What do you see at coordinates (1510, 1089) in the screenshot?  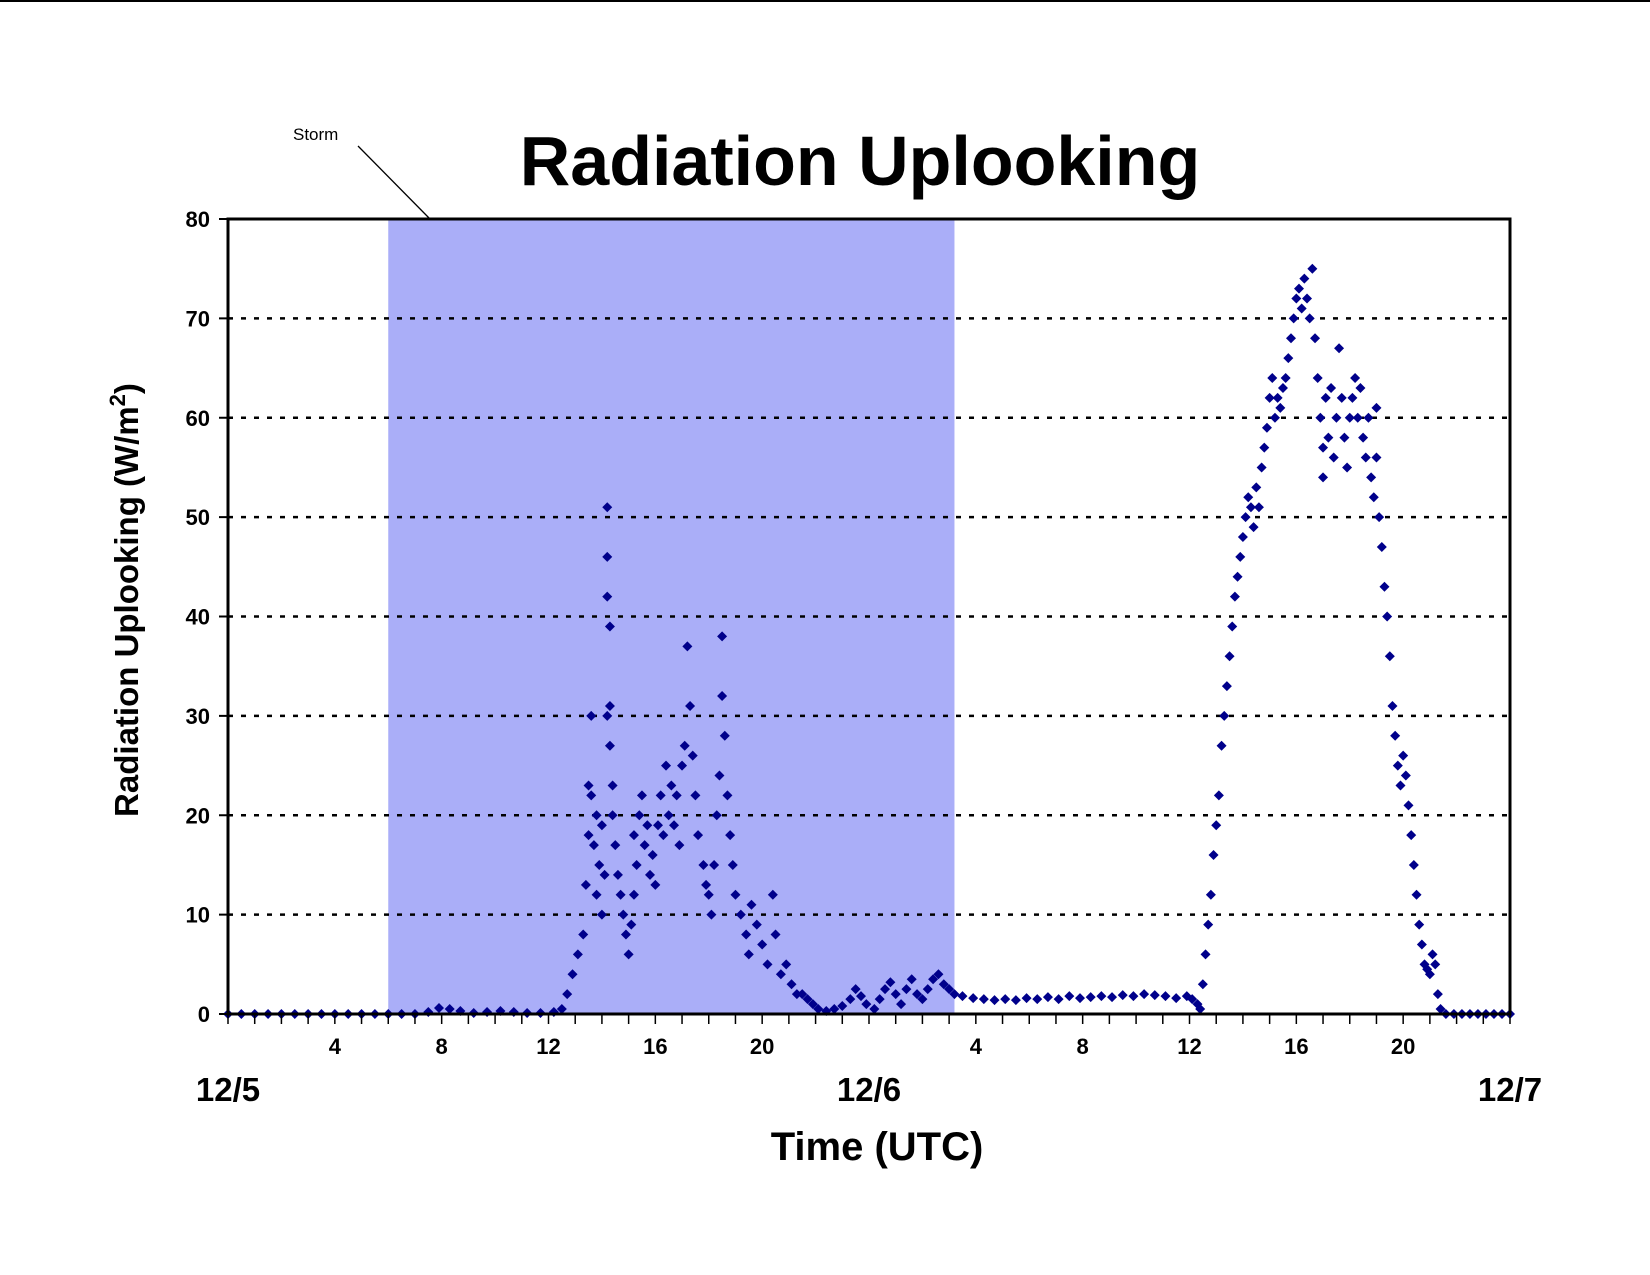 I see `x-date-label: 12/7` at bounding box center [1510, 1089].